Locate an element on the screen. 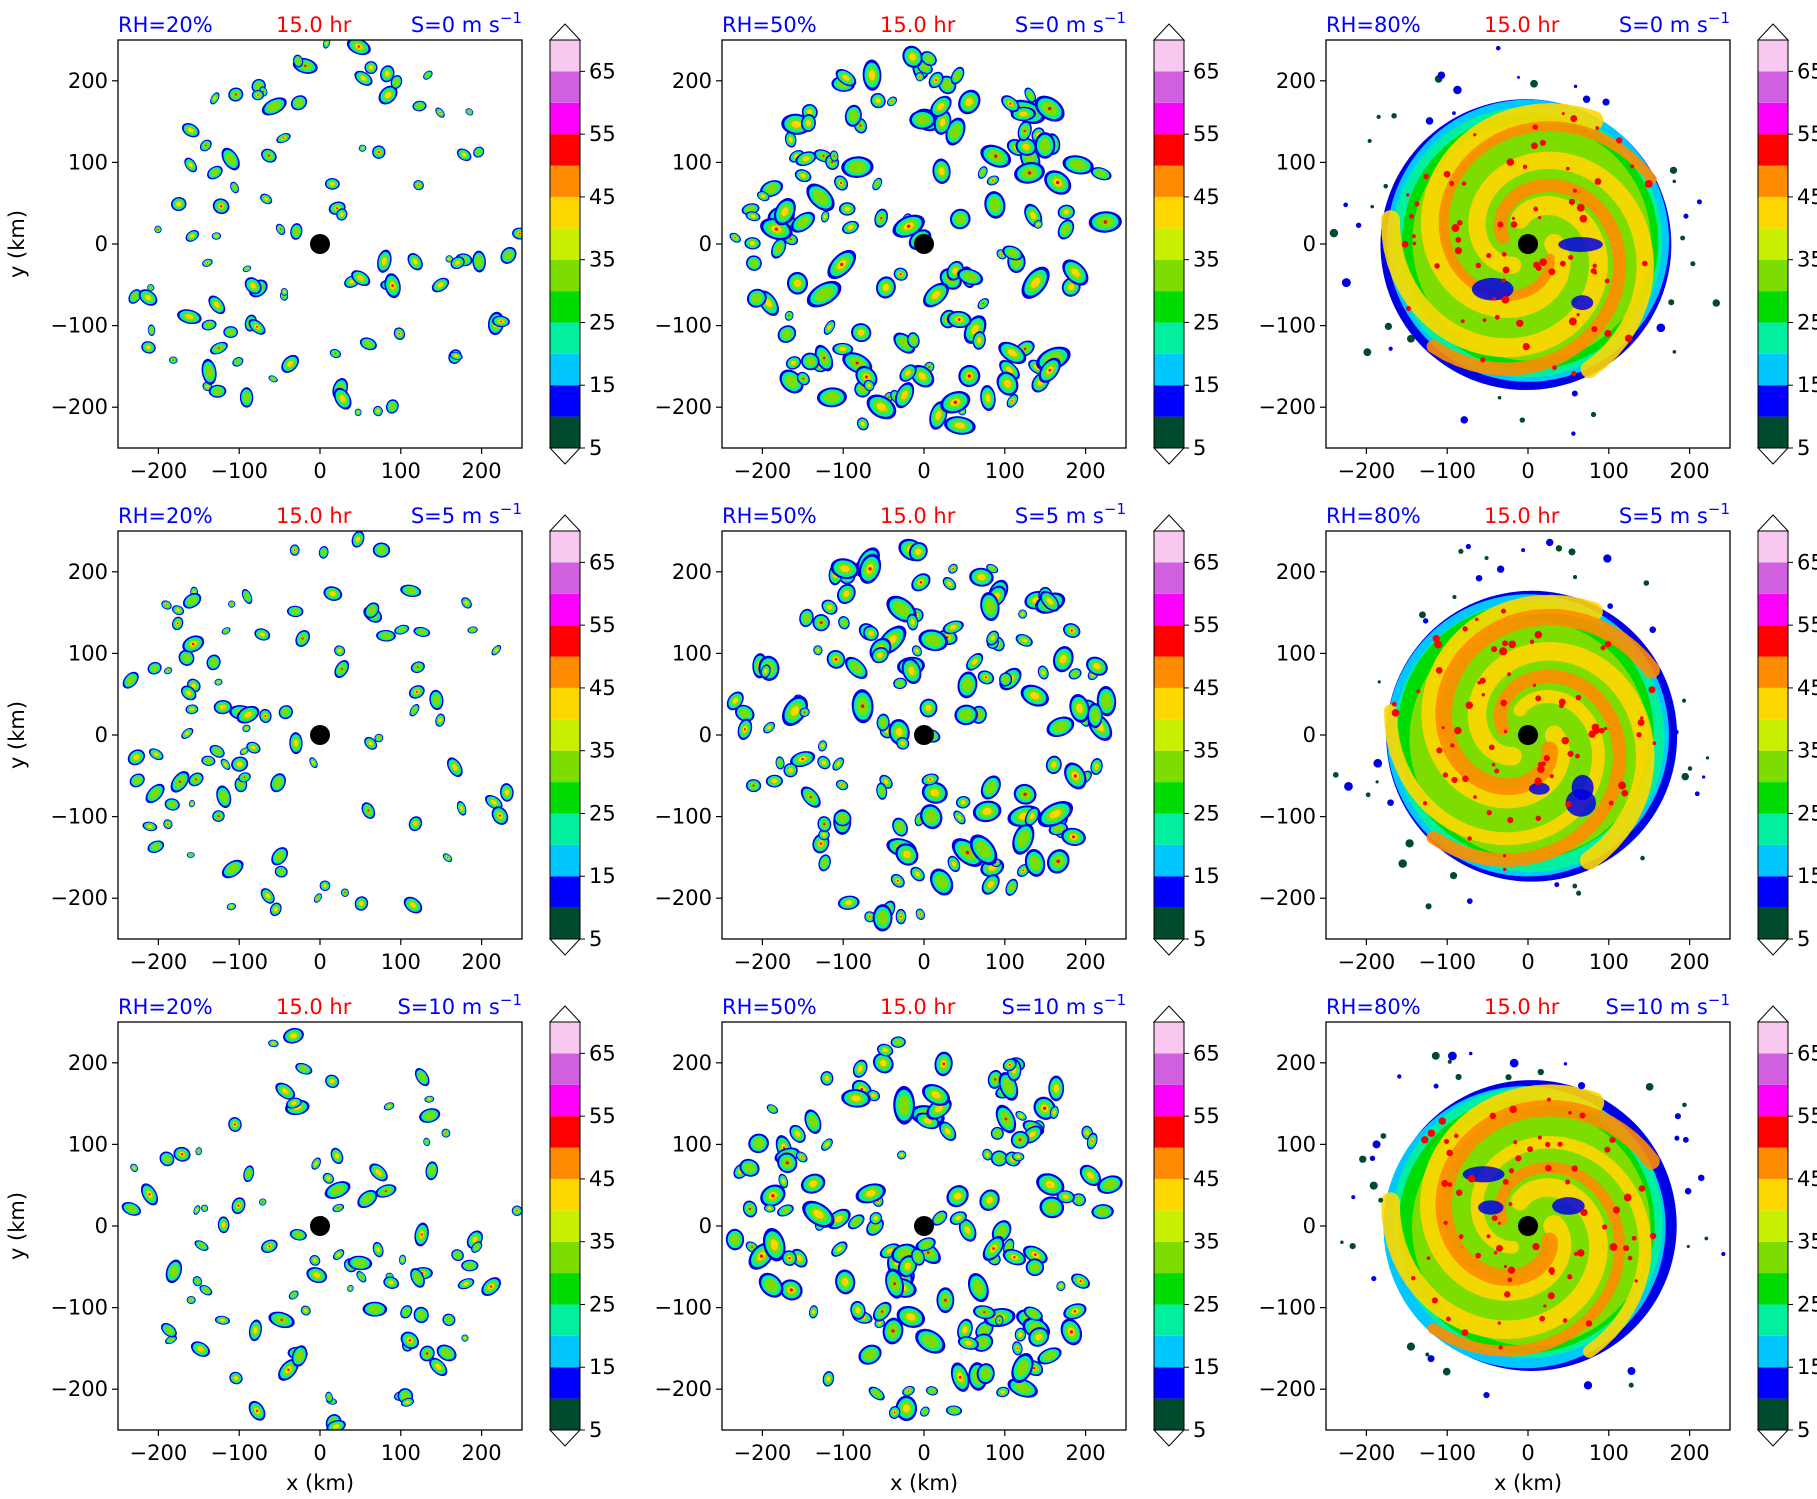 This screenshot has width=1817, height=1499. y-tick-label: −100 is located at coordinates (1287, 326).